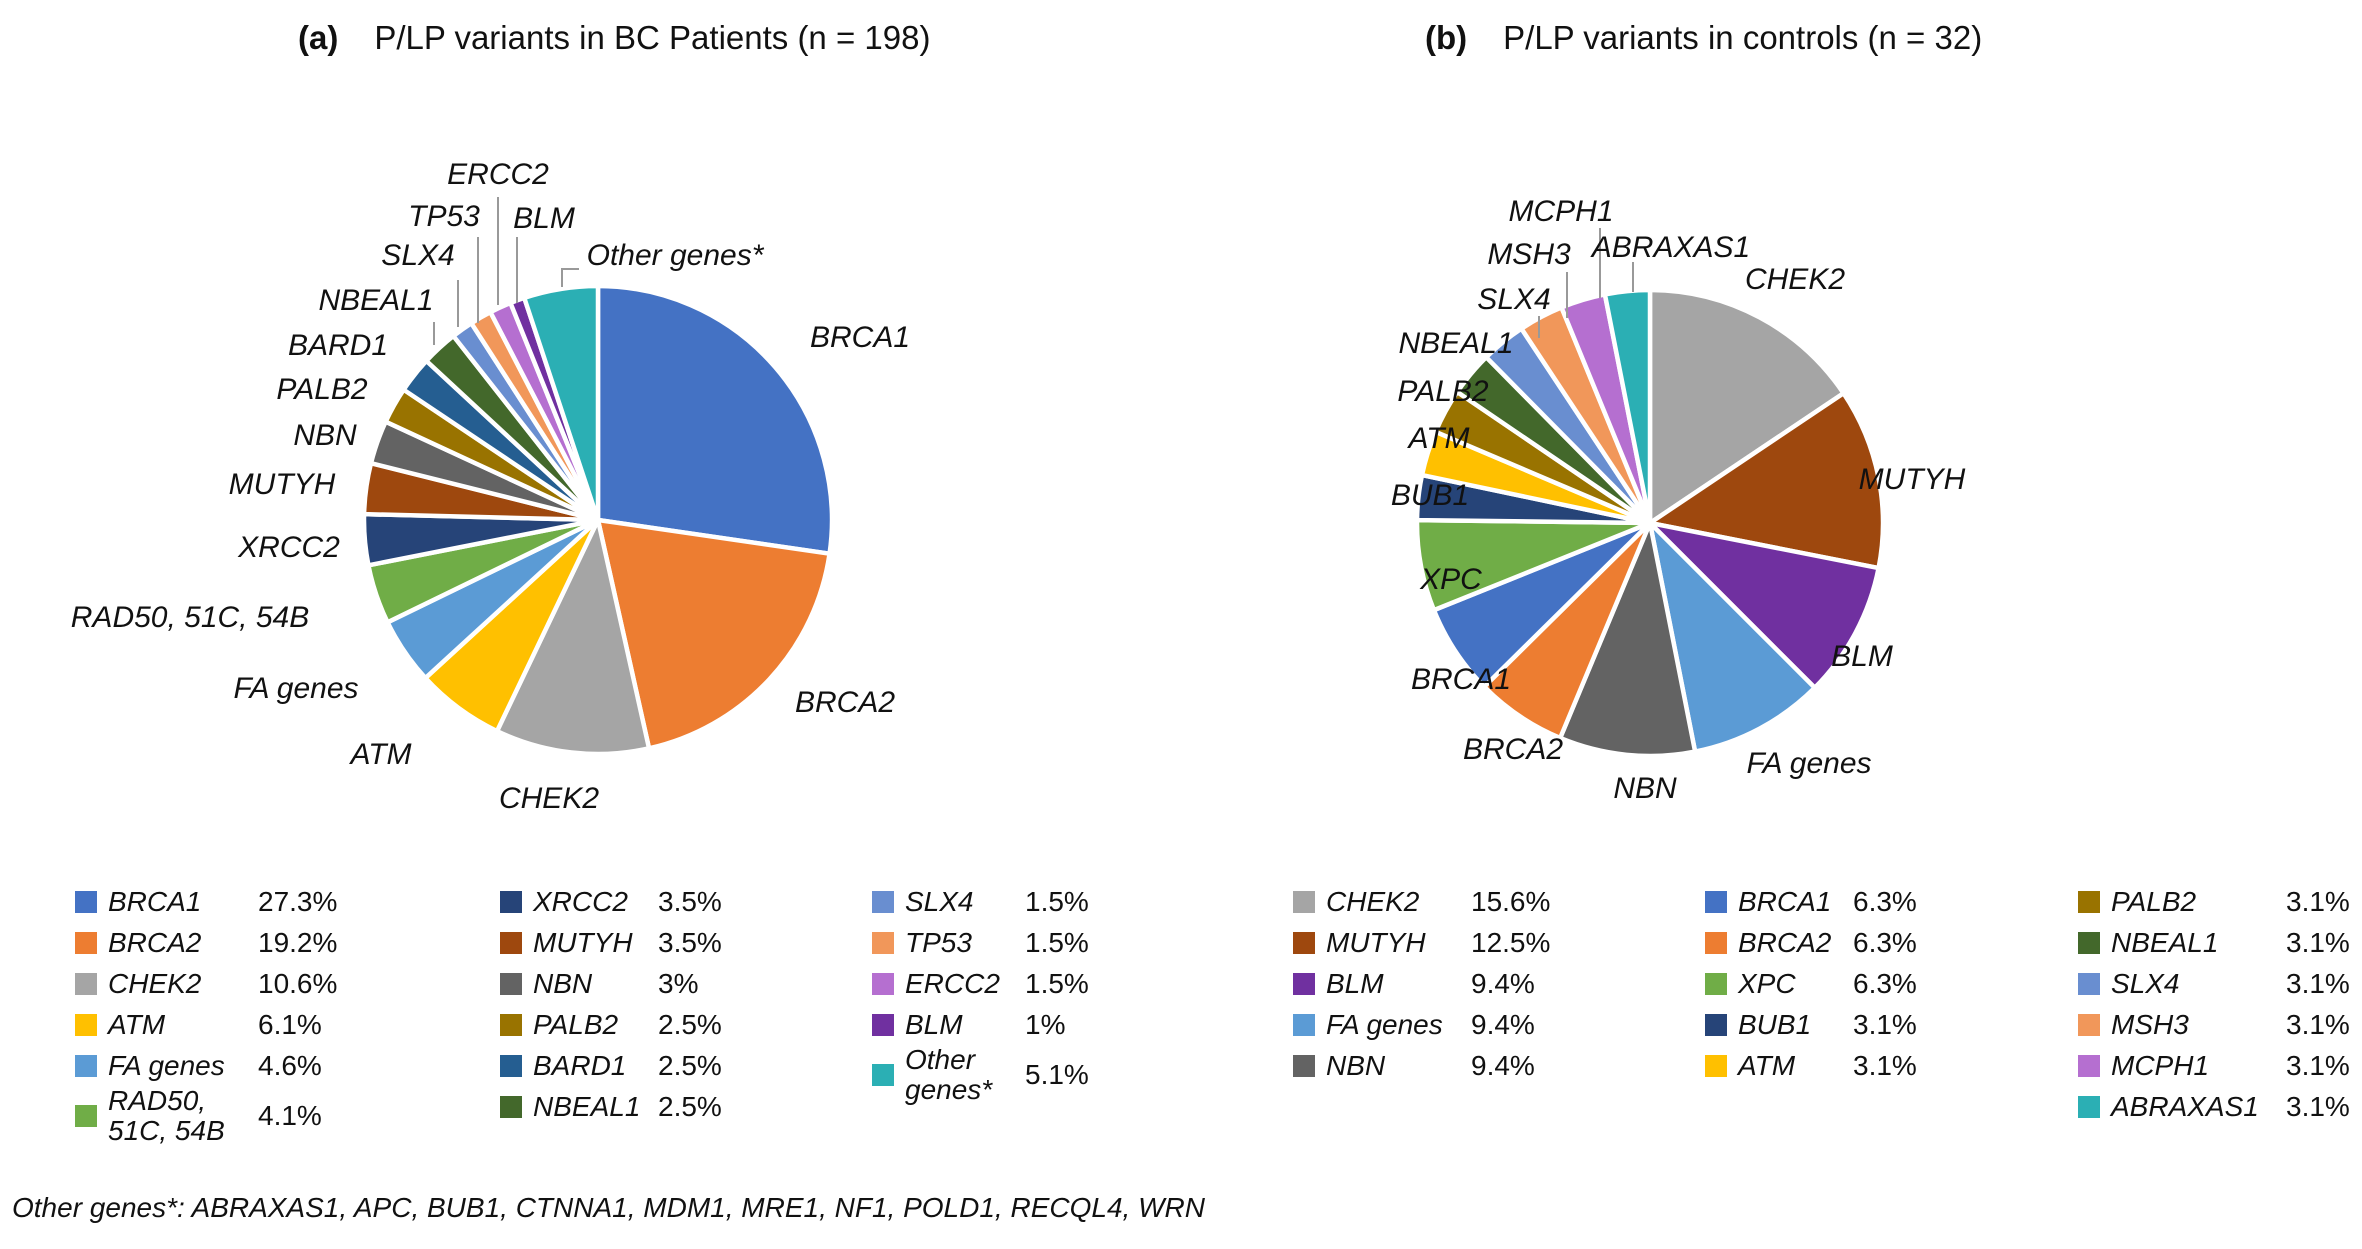  I want to click on pie-slice-nbn, so click(1627, 639).